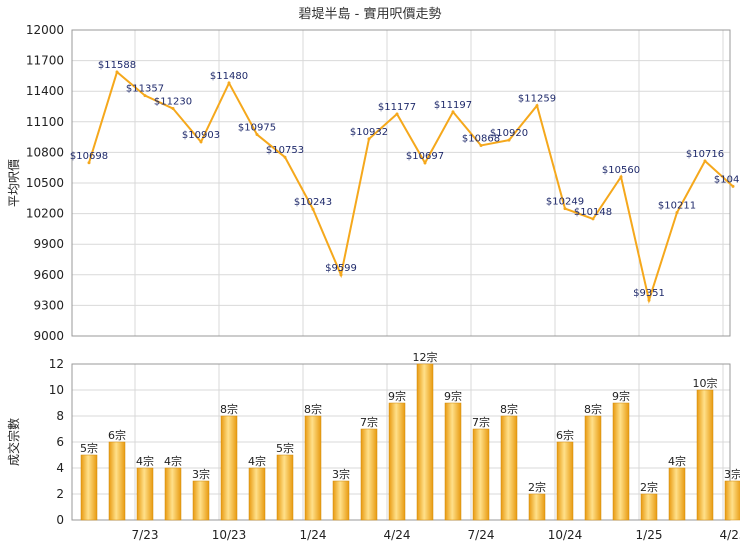  Describe the element at coordinates (257, 128) in the screenshot. I see `price-data-label: $10975` at that location.